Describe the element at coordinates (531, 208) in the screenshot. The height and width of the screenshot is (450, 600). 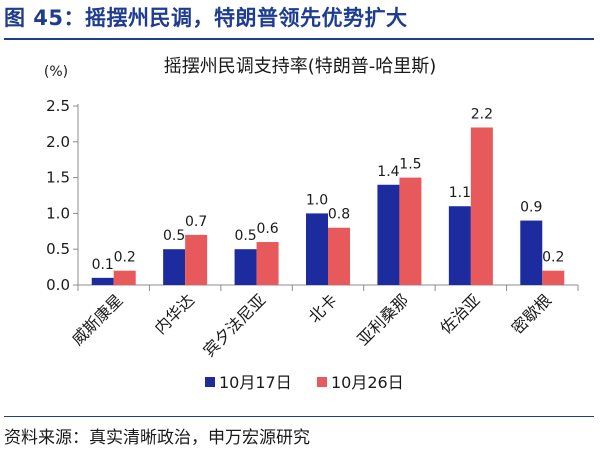
I see `data-label: 0.9` at that location.